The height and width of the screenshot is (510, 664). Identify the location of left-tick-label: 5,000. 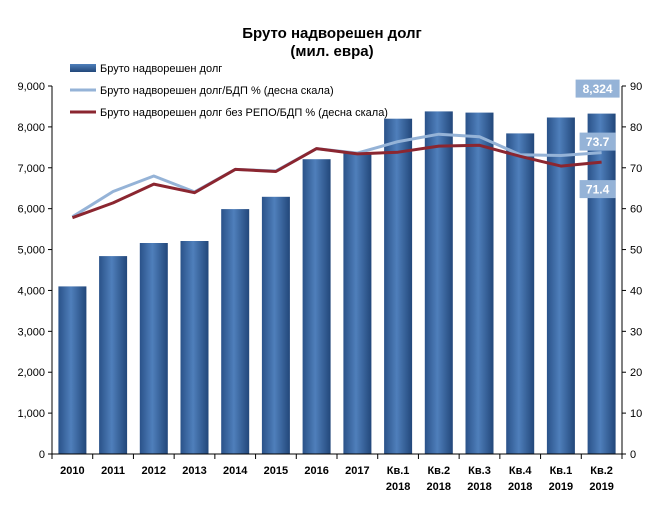
(31, 251).